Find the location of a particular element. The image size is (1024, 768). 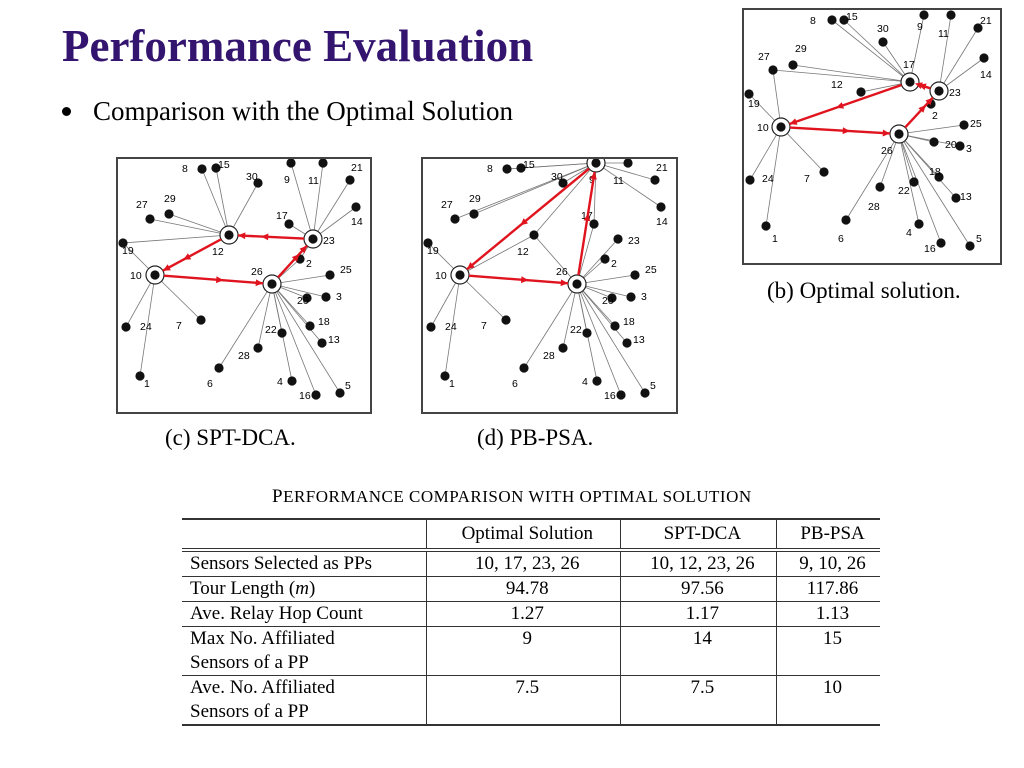

node-label: 18 is located at coordinates (324, 322).